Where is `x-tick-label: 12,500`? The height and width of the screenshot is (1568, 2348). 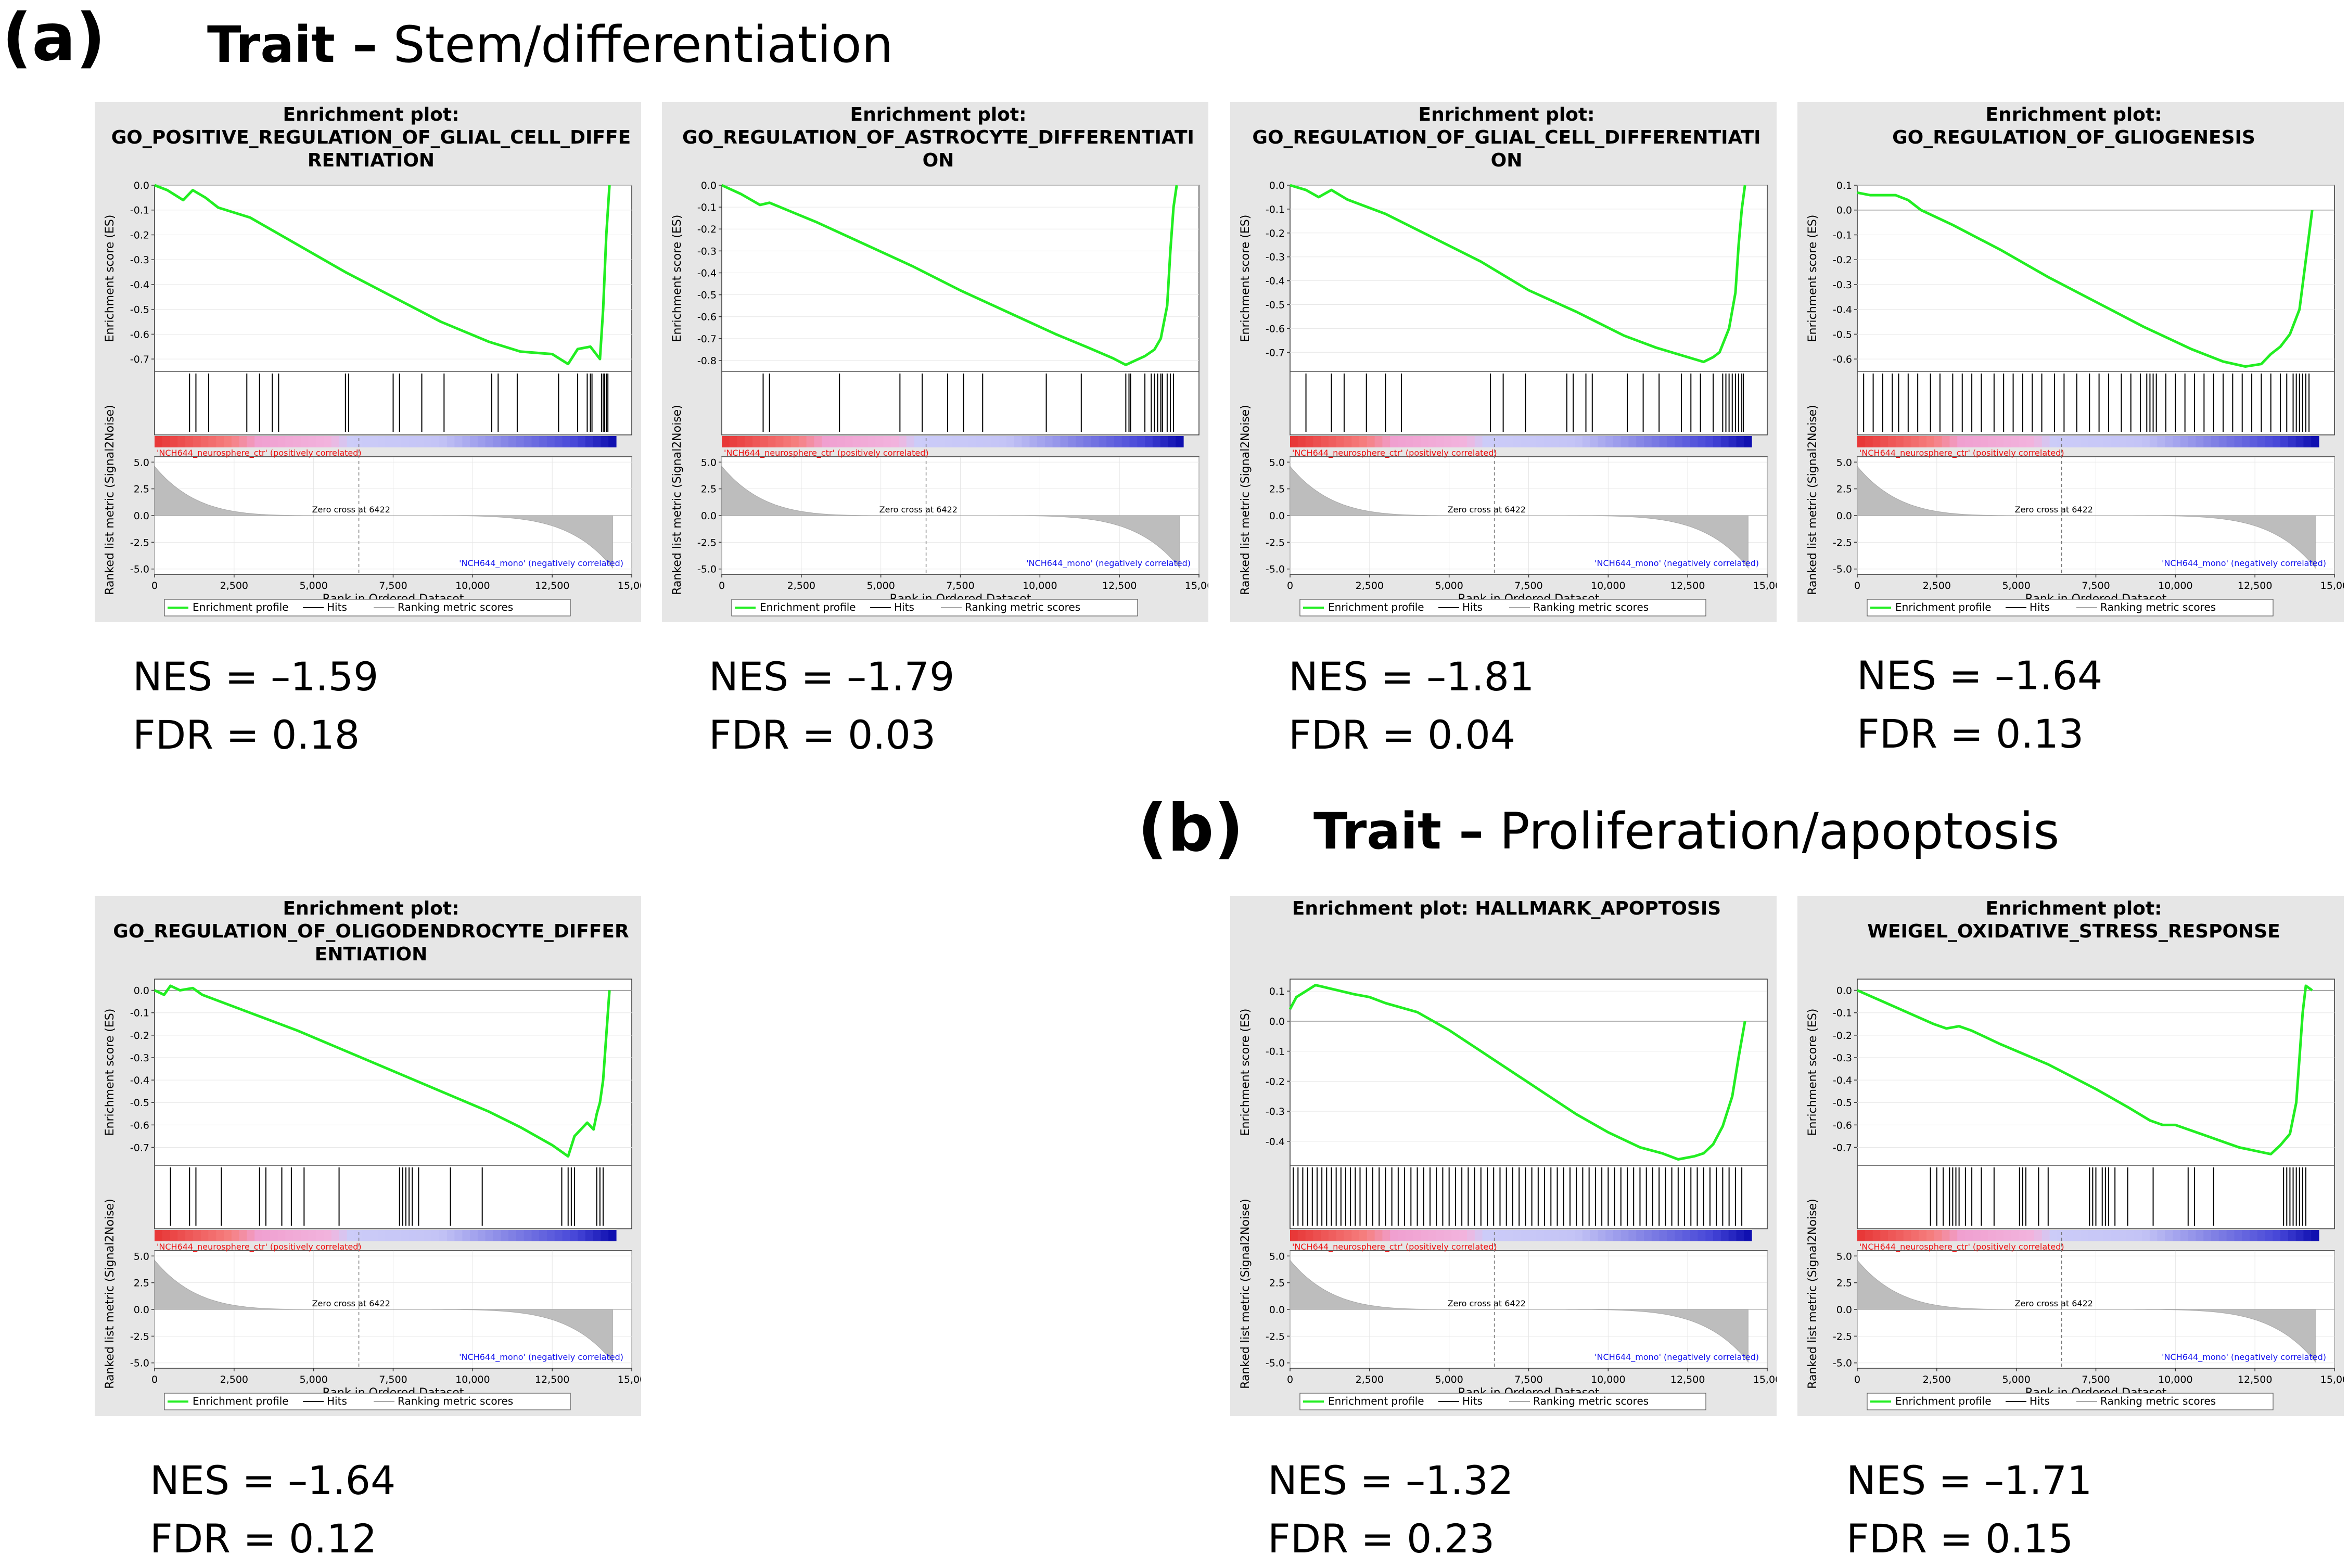
x-tick-label: 12,500 is located at coordinates (1120, 586).